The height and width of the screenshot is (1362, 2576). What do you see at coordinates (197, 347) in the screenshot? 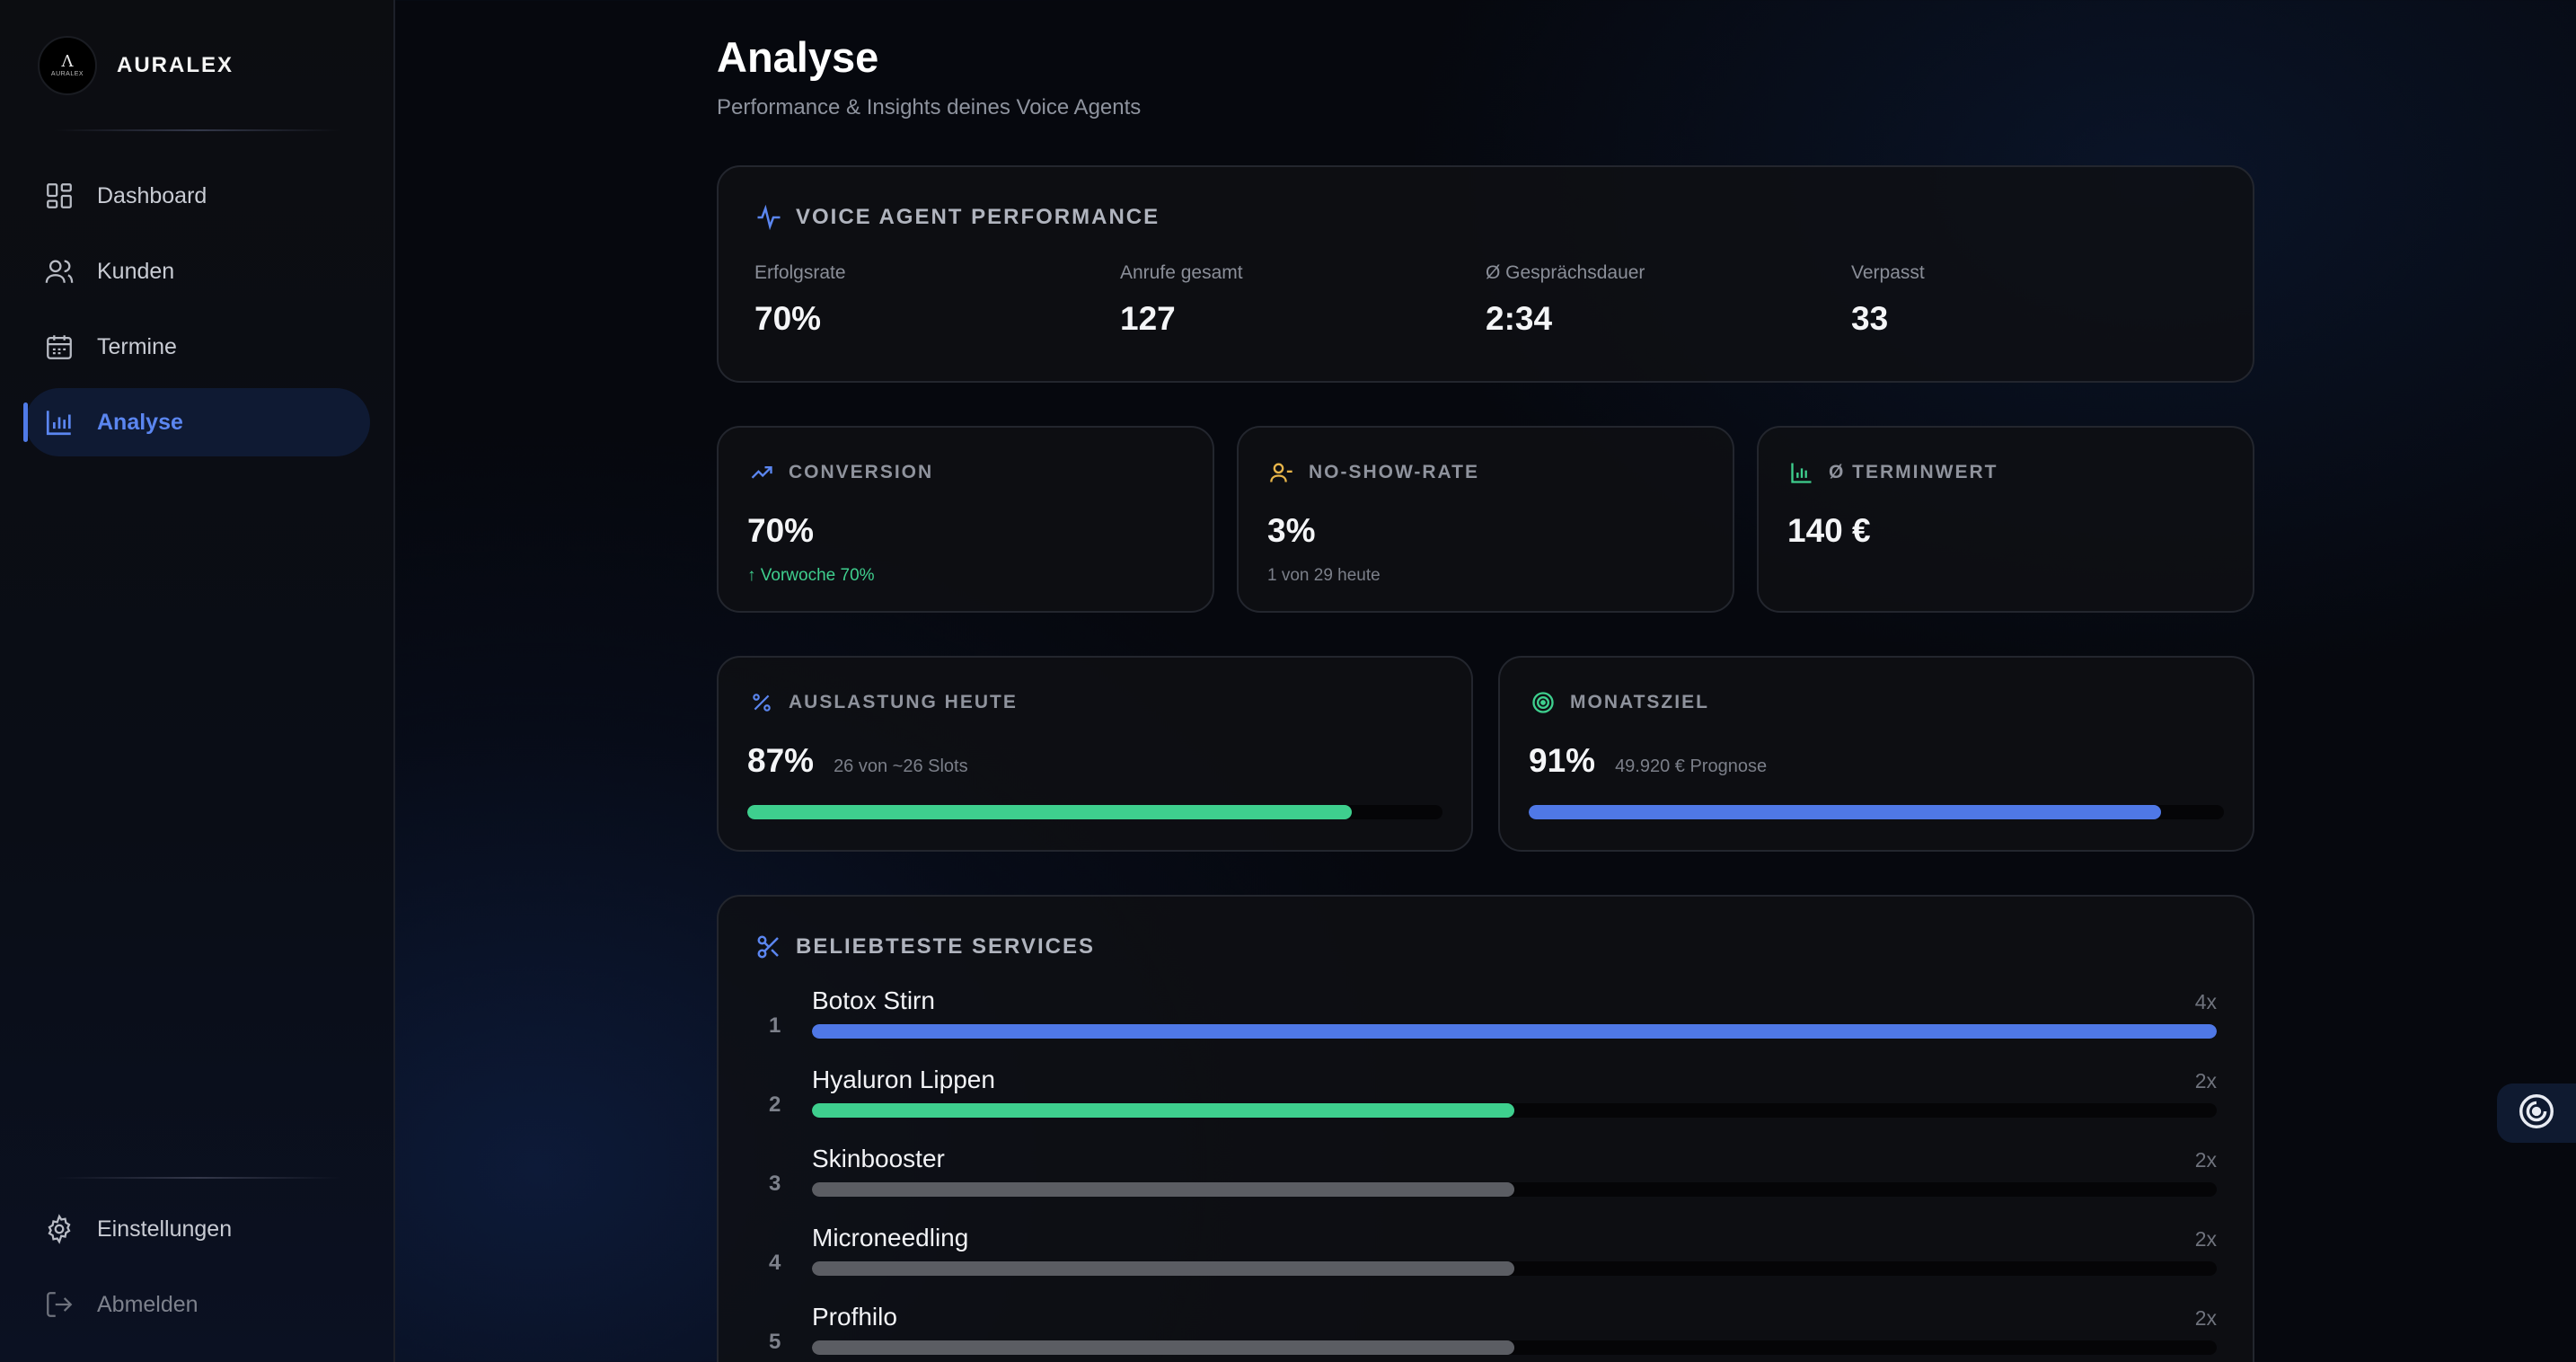
I see `sidebar-item-termine: Termine` at bounding box center [197, 347].